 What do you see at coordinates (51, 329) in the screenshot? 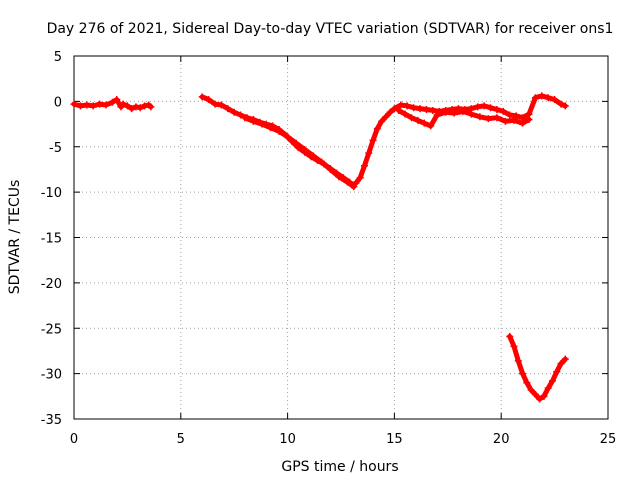
I see `y-tick-label: -25` at bounding box center [51, 329].